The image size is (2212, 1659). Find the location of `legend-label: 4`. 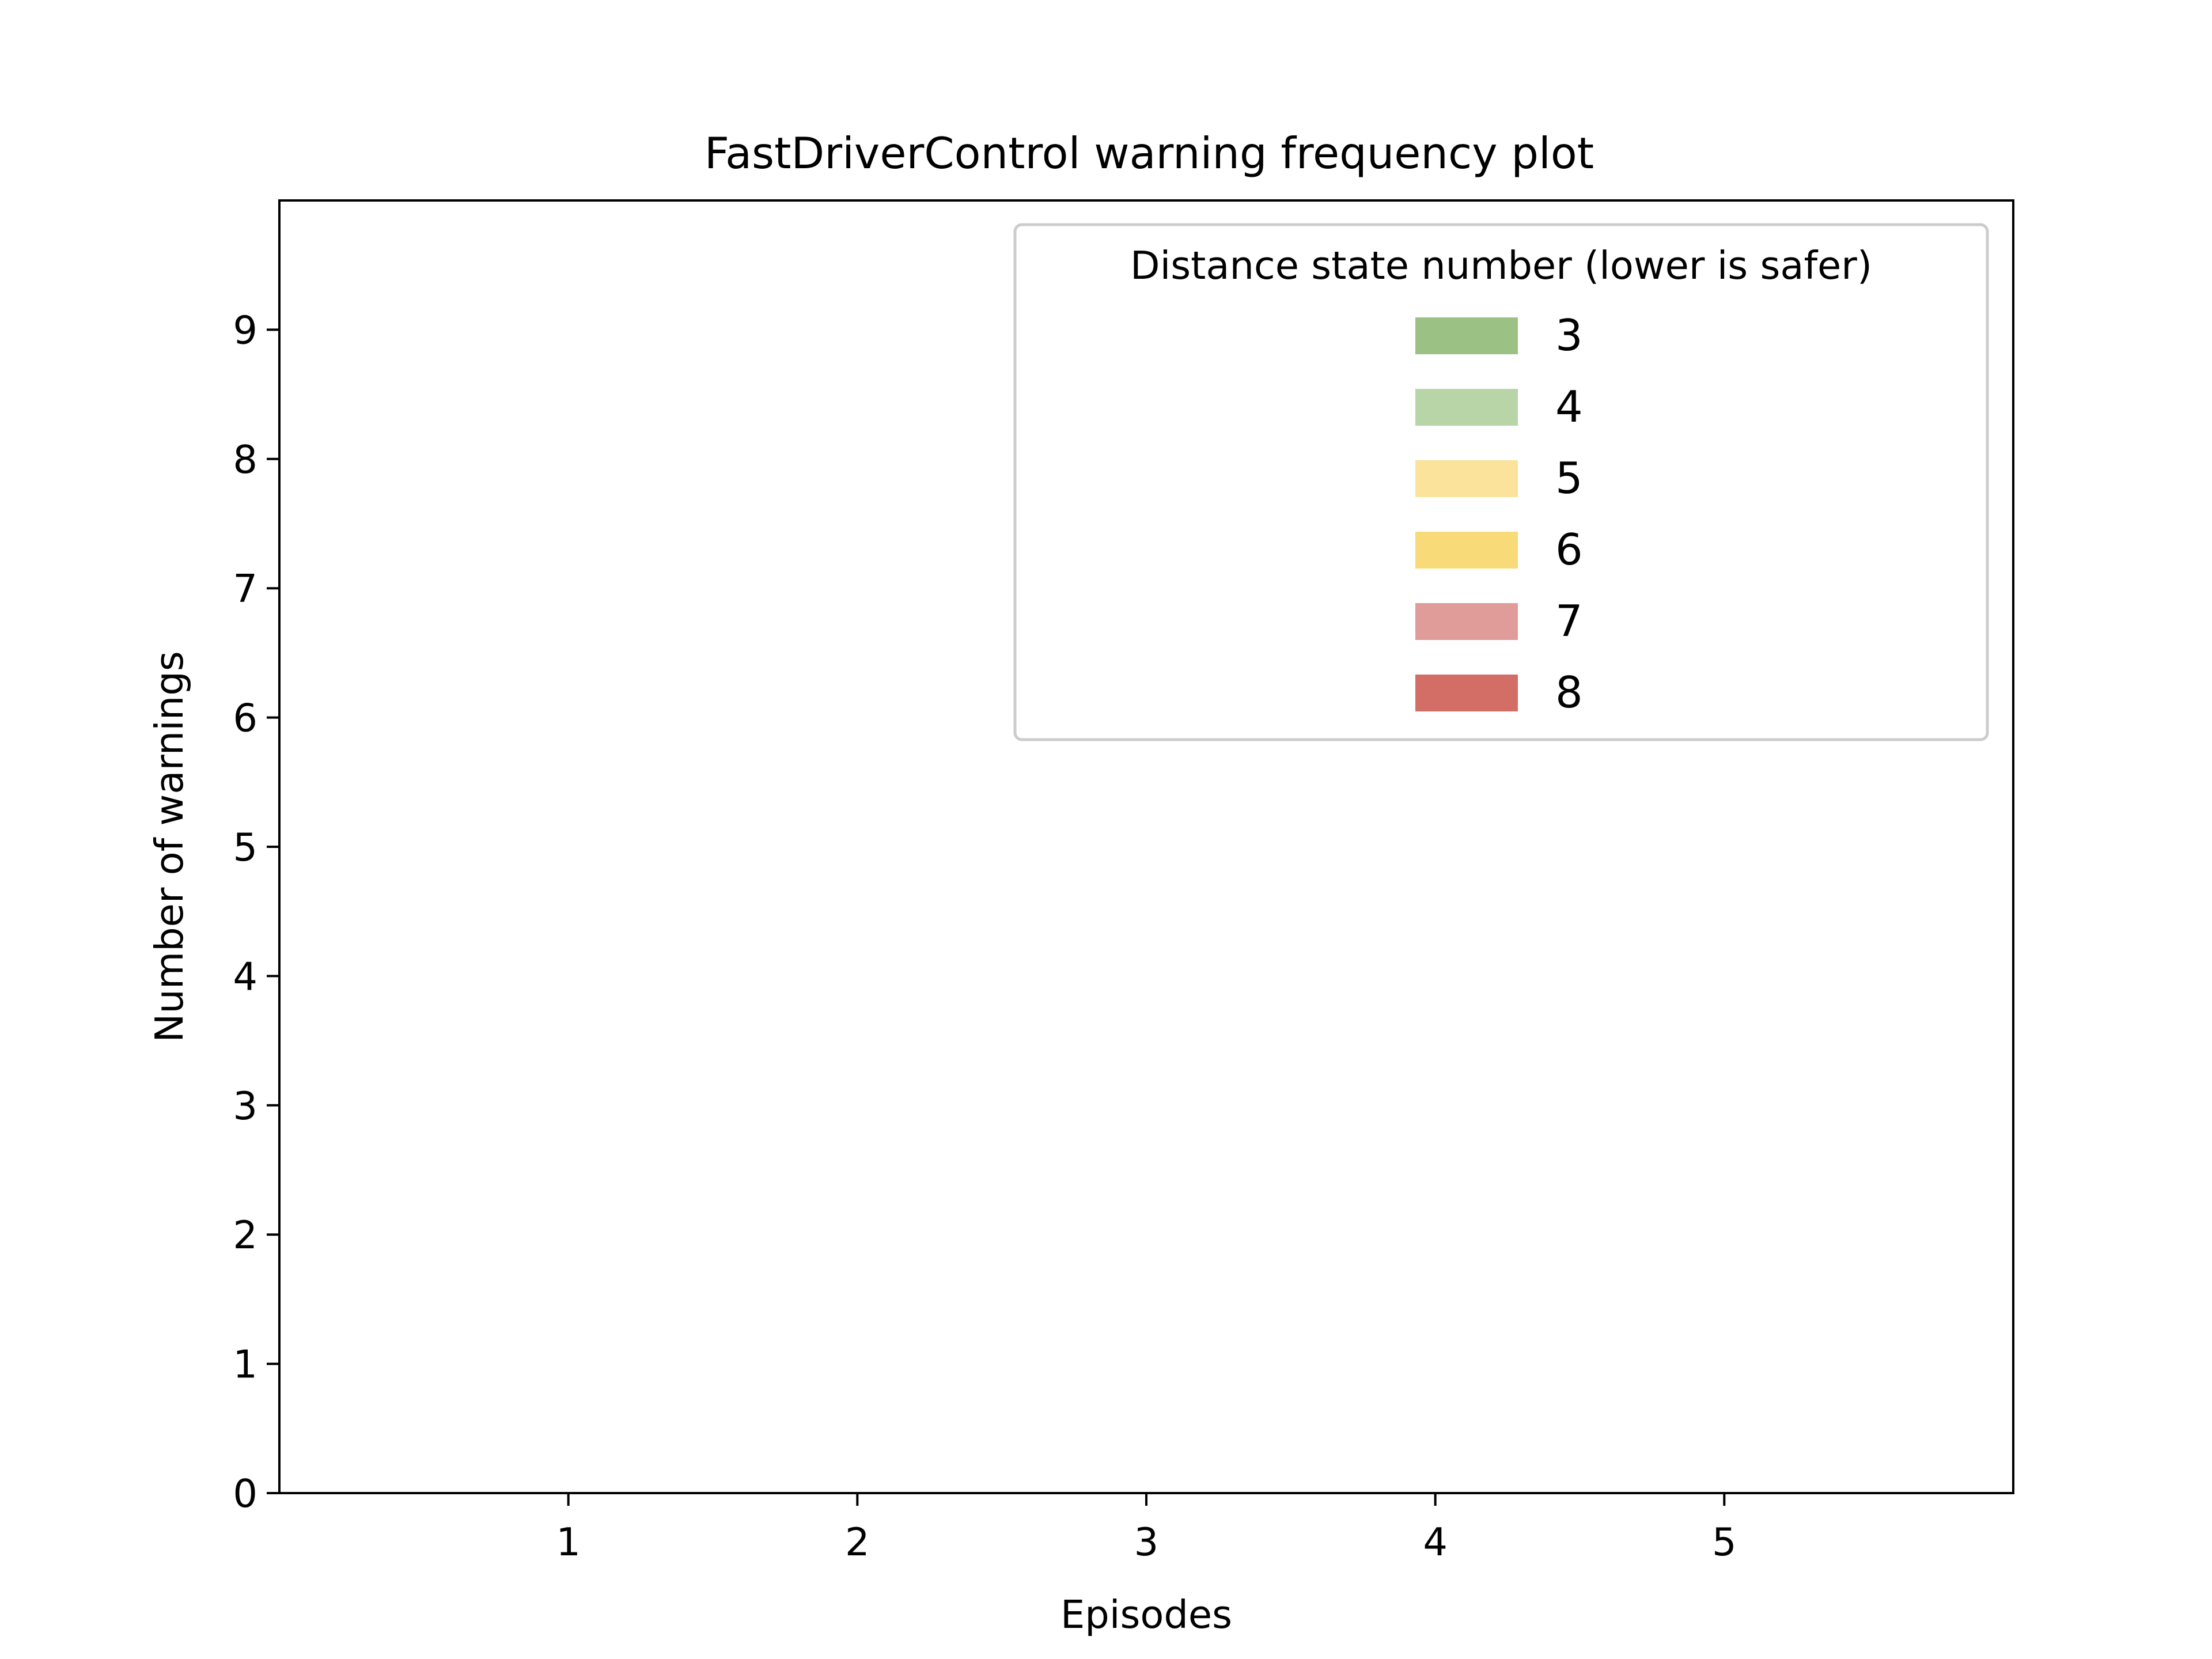

legend-label: 4 is located at coordinates (1569, 406).